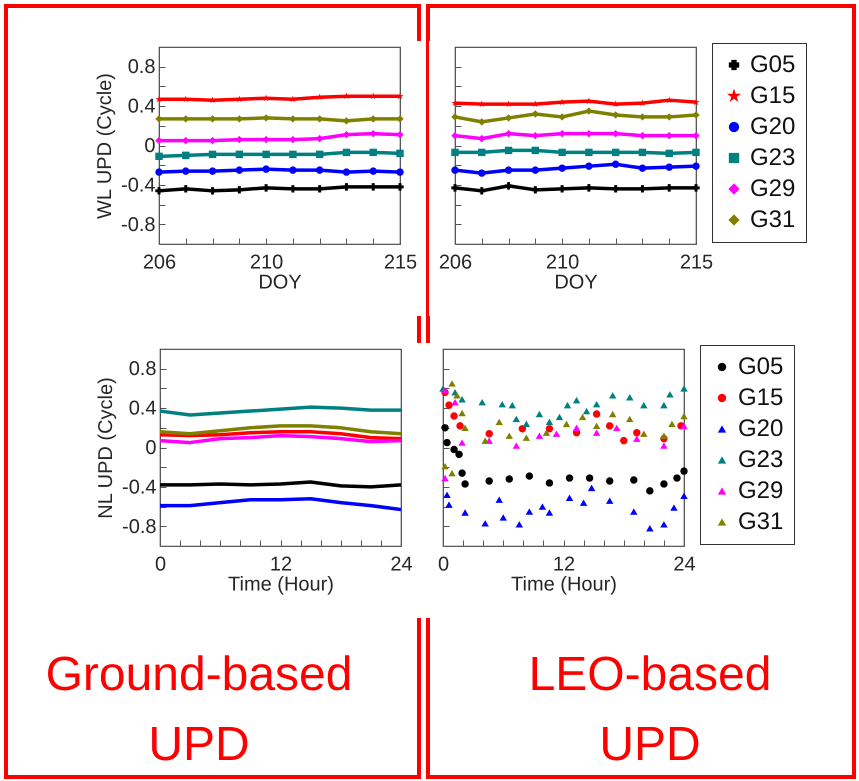  I want to click on legend-label: G15, so click(761, 397).